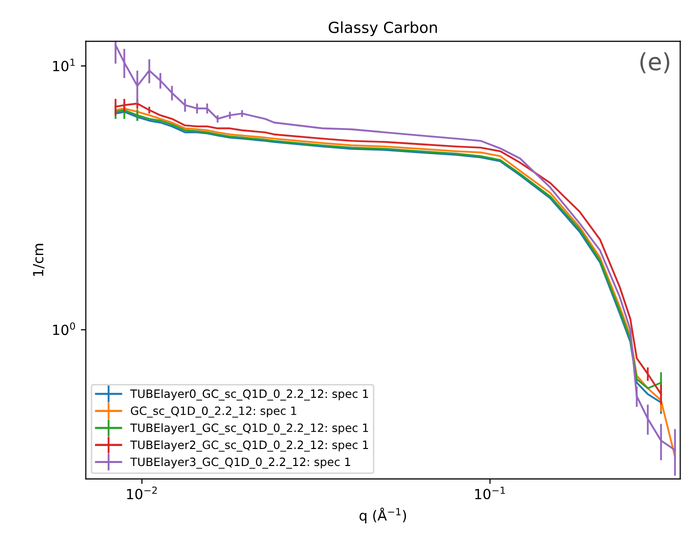 This screenshot has width=692, height=543. What do you see at coordinates (38, 260) in the screenshot?
I see `y-axis-title: 1/cm` at bounding box center [38, 260].